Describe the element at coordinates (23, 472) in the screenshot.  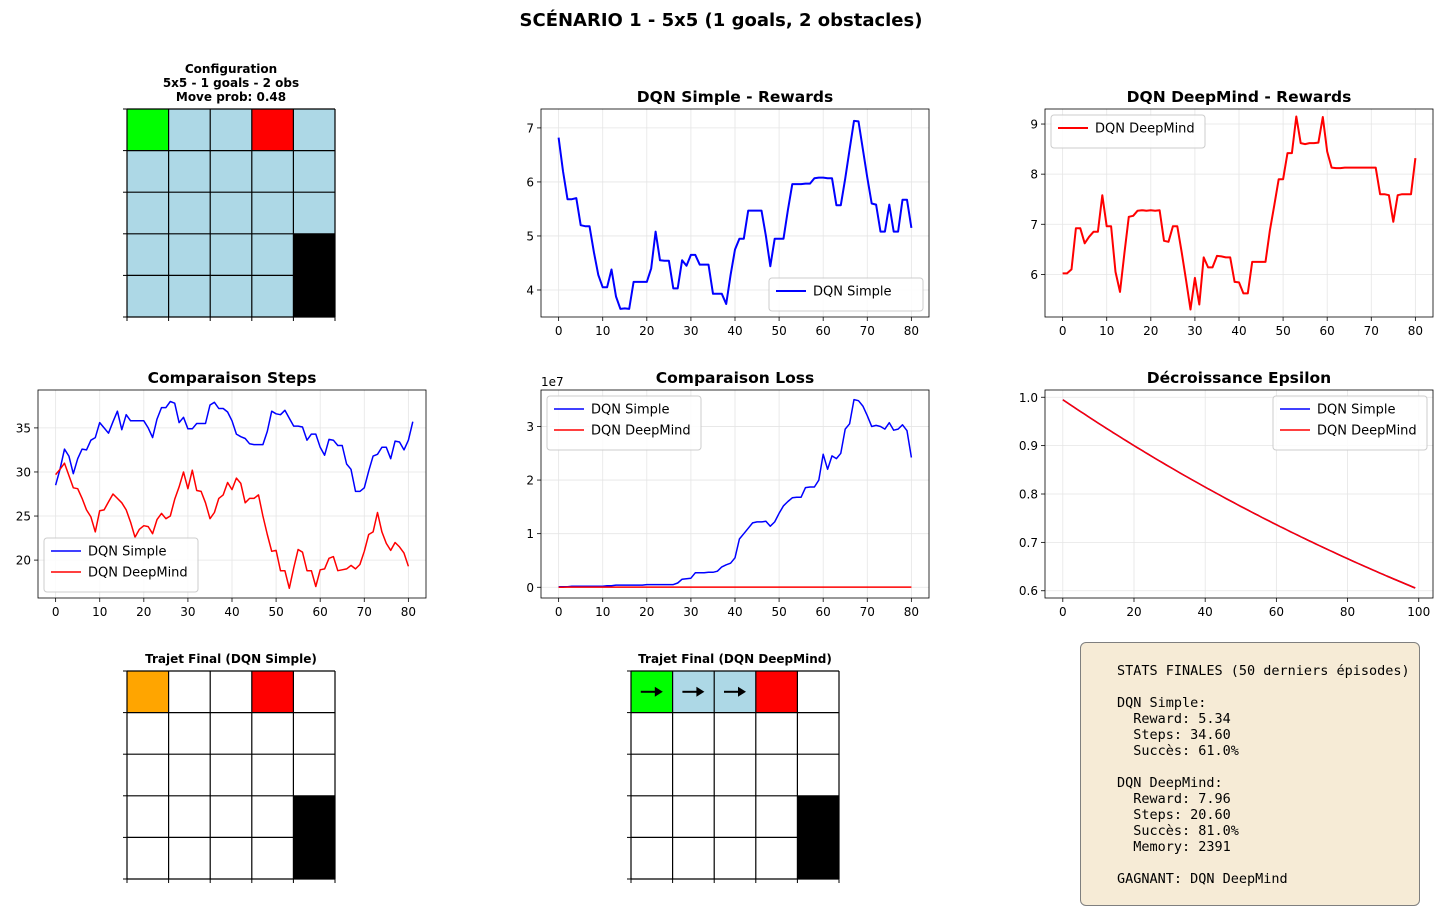
I see `y-tick-label: 30` at that location.